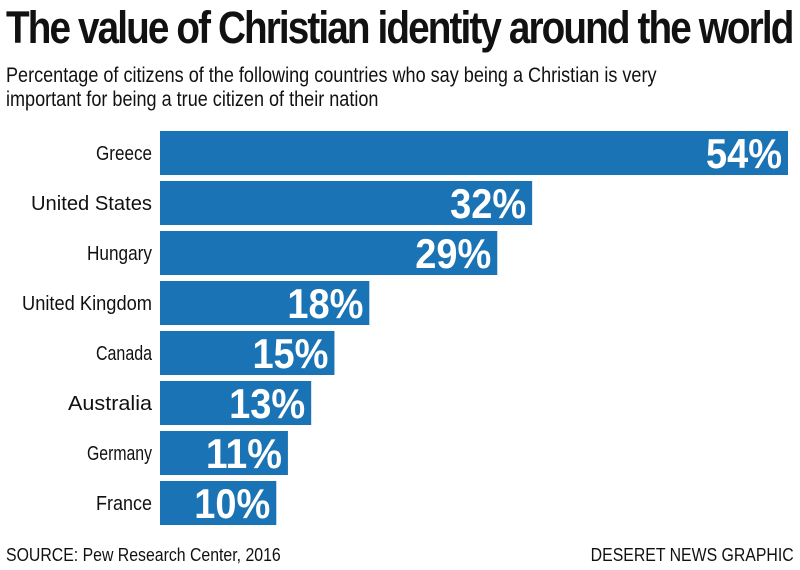 The image size is (800, 570). Describe the element at coordinates (124, 354) in the screenshot. I see `category-label-canada: Canada` at that location.